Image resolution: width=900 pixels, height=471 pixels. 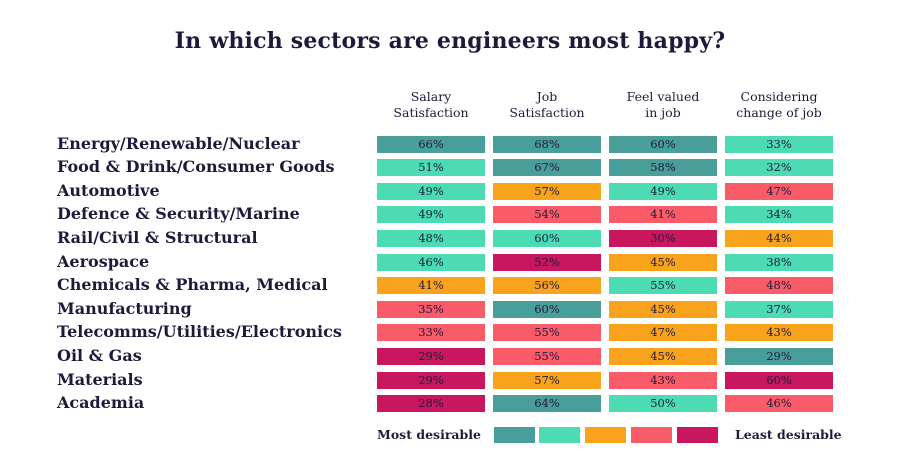 What do you see at coordinates (779, 112) in the screenshot?
I see `column-header-line2: change of job` at bounding box center [779, 112].